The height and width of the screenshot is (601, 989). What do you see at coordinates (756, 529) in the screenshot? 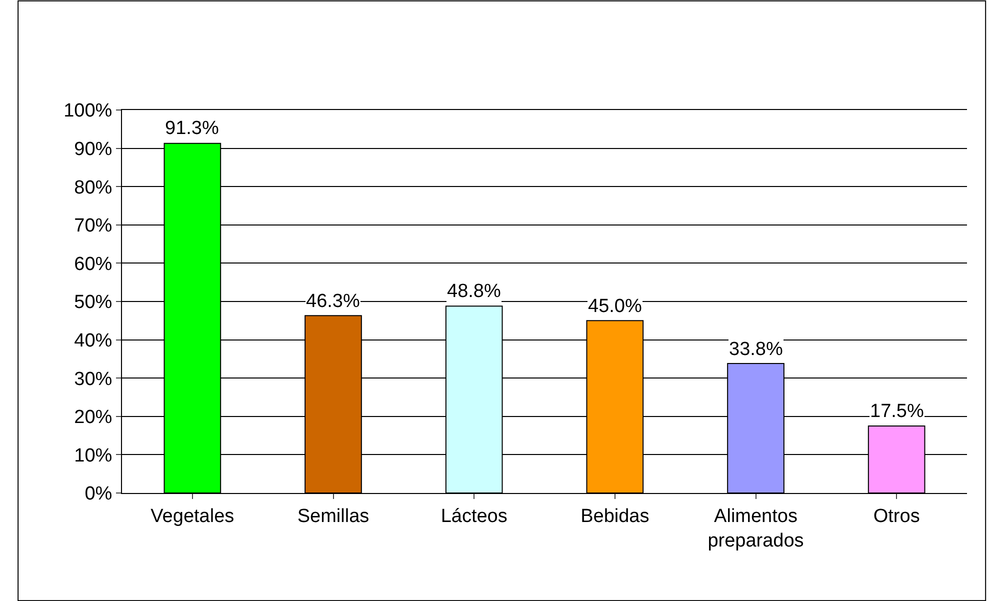
I see `x-tick-label: Alimentos preparados` at bounding box center [756, 529].